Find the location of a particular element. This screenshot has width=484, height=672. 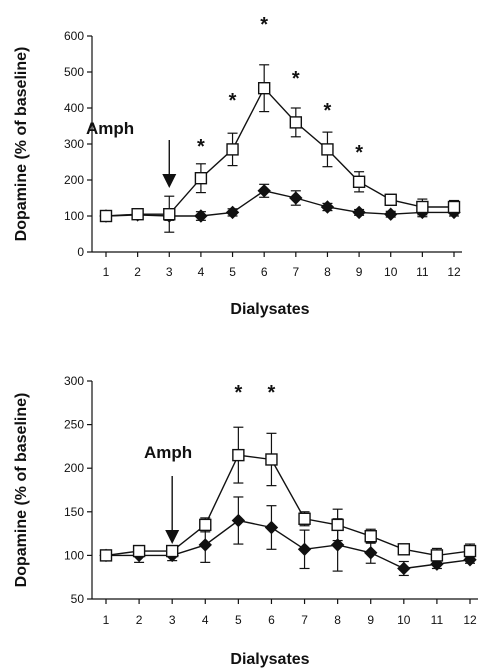

y-tick-label: 0 is located at coordinates (80, 252).